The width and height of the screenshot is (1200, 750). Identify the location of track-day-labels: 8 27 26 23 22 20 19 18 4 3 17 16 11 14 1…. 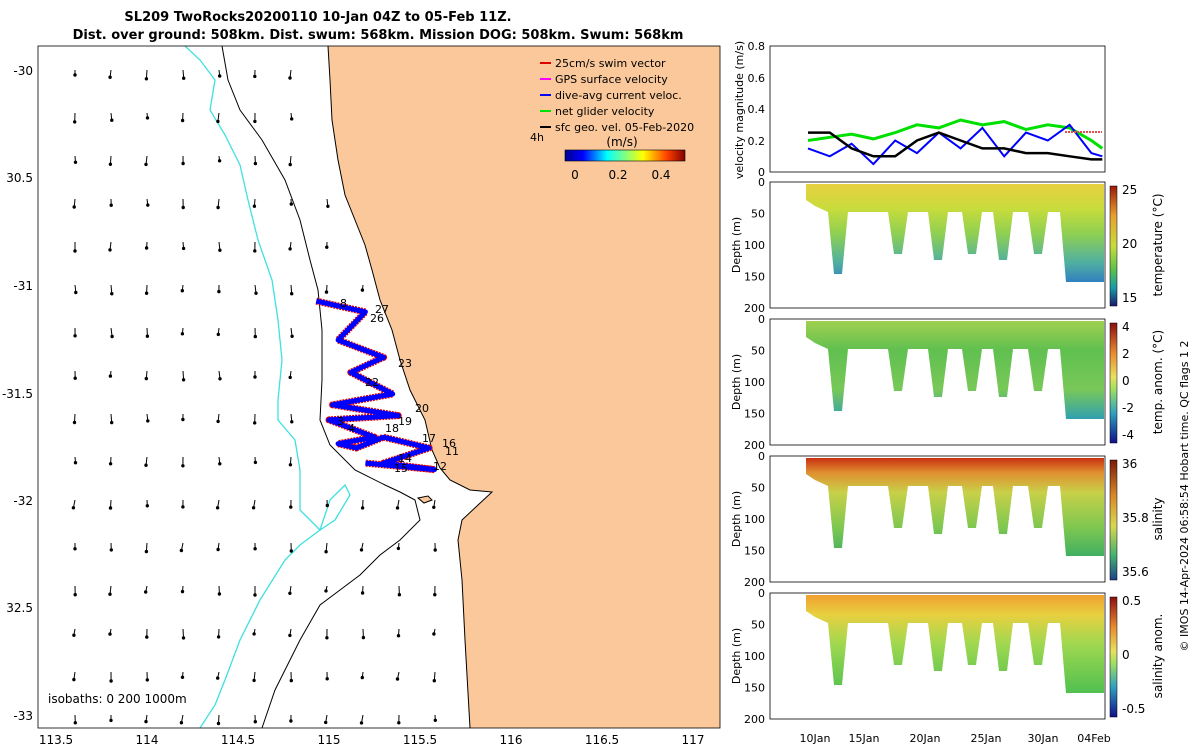
(398, 386).